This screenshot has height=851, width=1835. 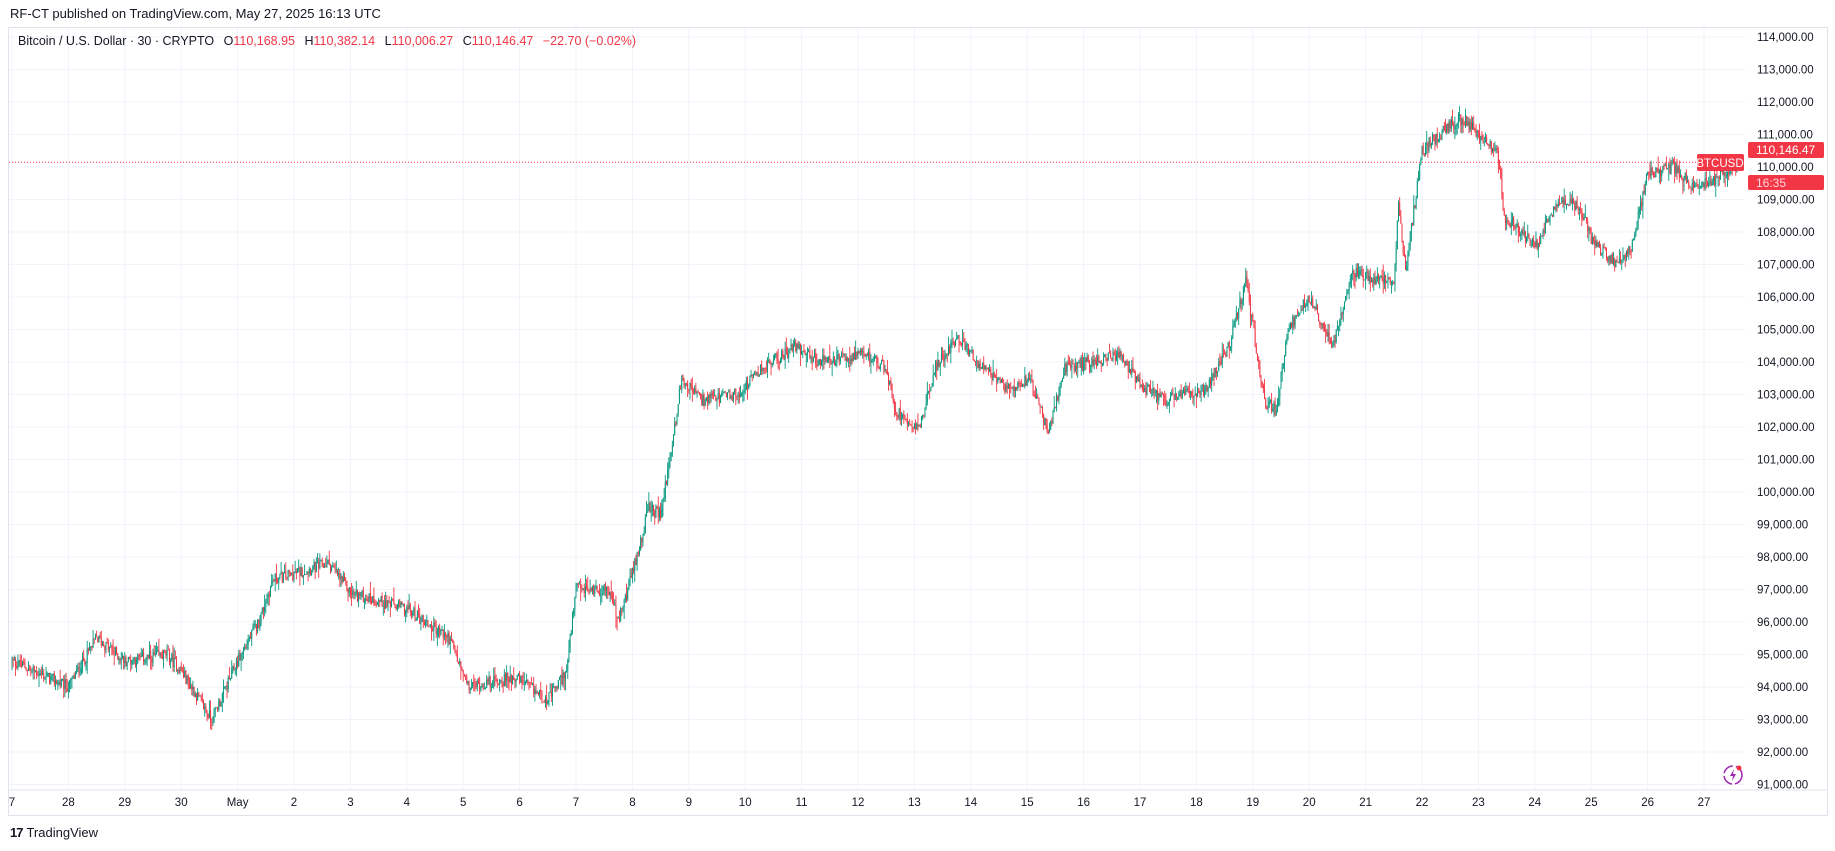 I want to click on lightning-icon, so click(x=1733, y=775).